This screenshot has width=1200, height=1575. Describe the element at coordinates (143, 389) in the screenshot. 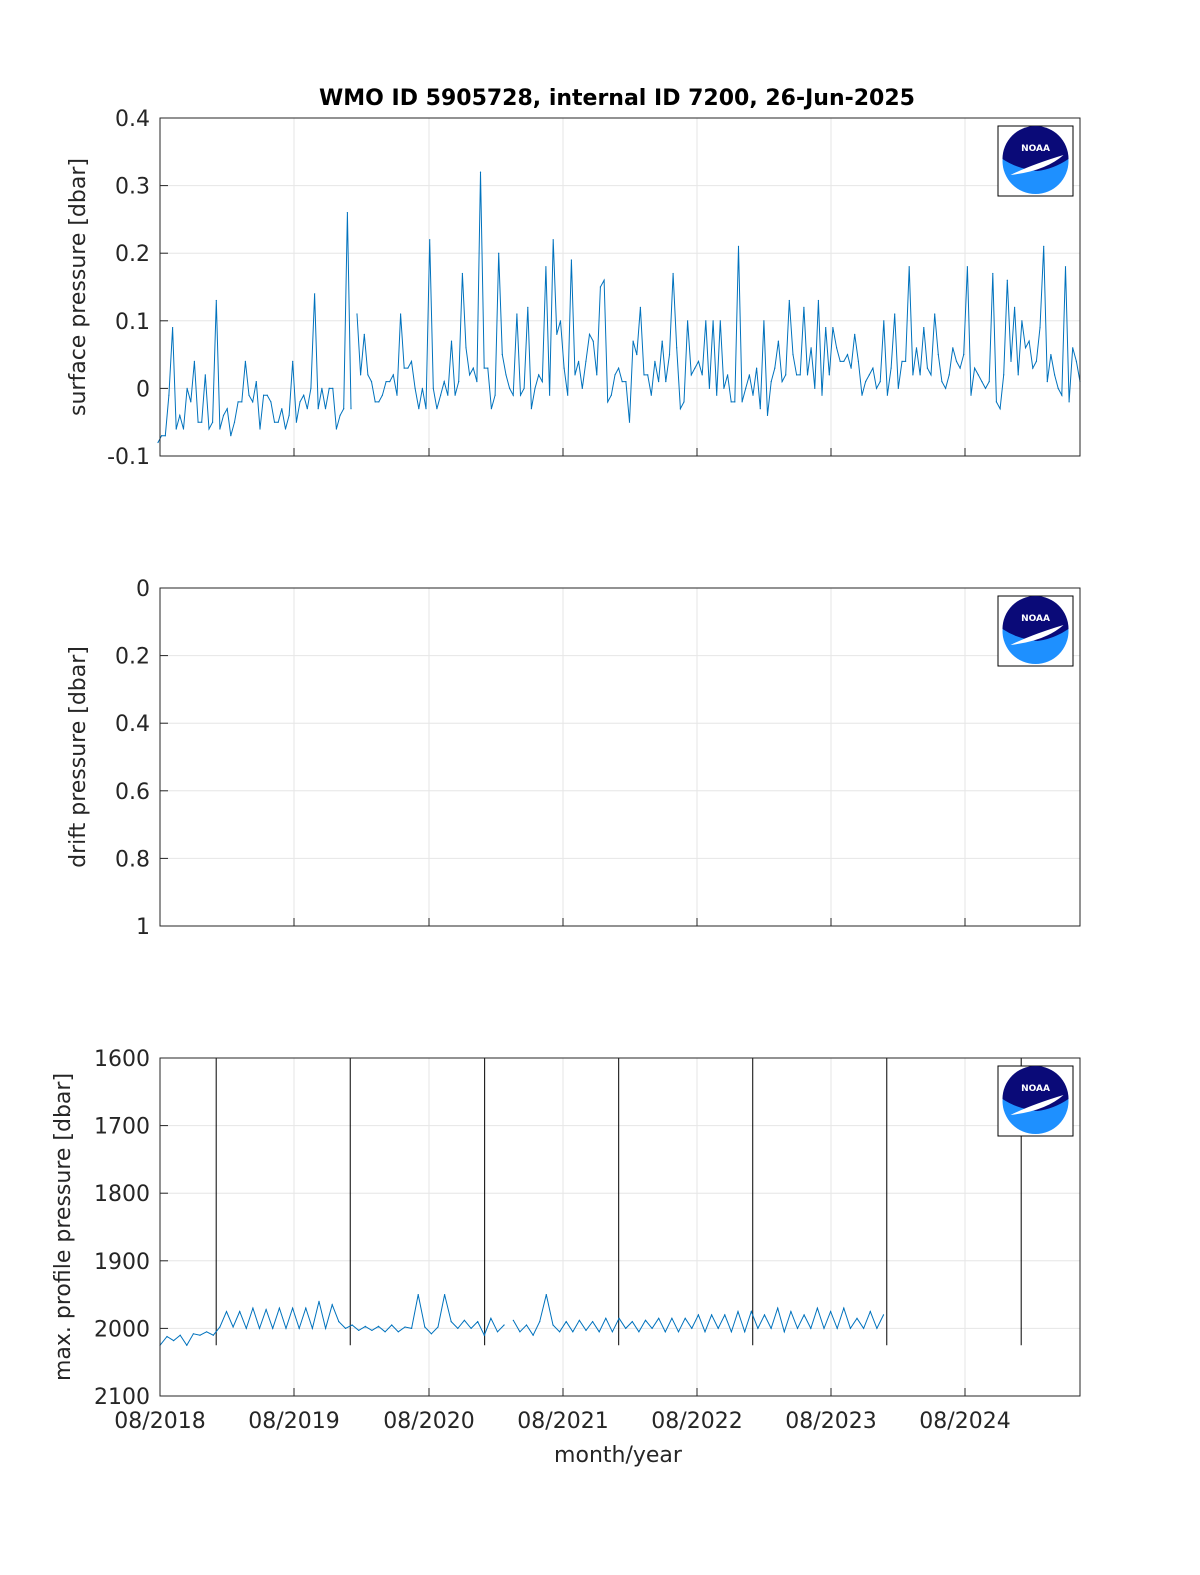

I see `y-tick-label: 0` at that location.